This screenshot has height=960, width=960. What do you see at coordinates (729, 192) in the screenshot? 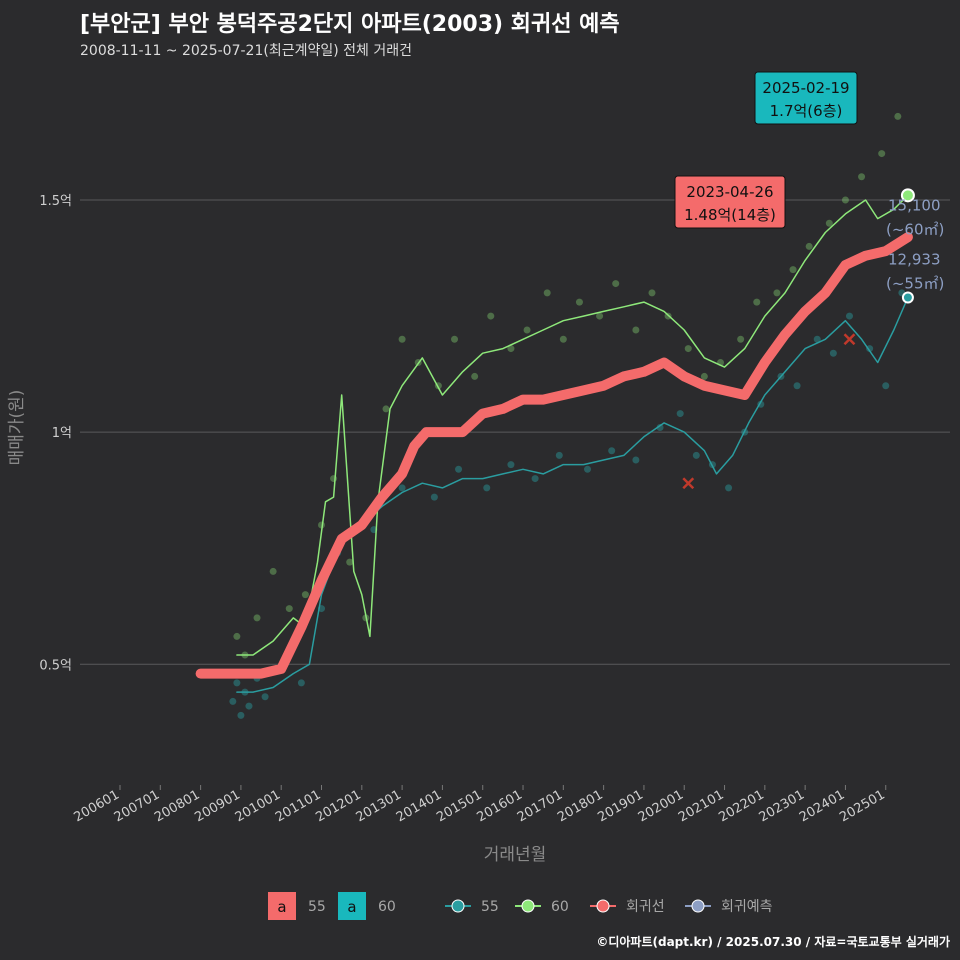
I see `callout-date: 2023-04-26` at bounding box center [729, 192].